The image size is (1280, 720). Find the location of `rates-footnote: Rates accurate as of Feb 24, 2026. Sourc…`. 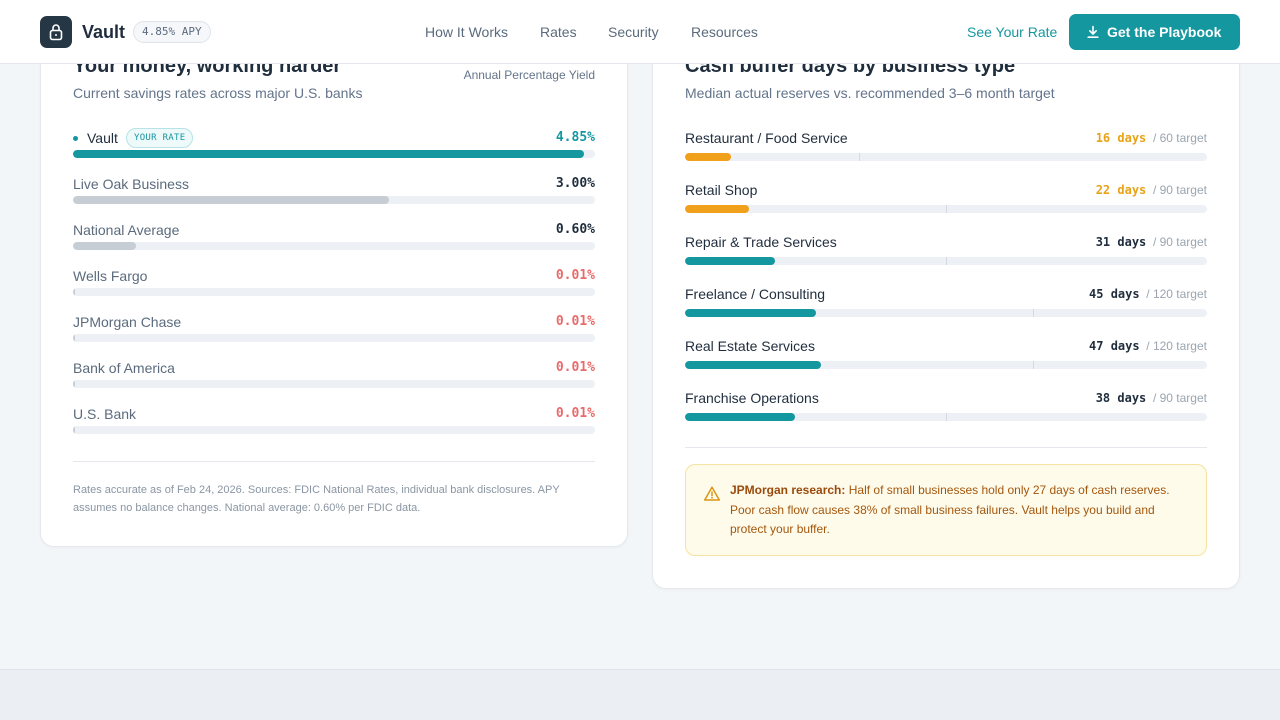

rates-footnote: Rates accurate as of Feb 24, 2026. Sourc… is located at coordinates (316, 499).